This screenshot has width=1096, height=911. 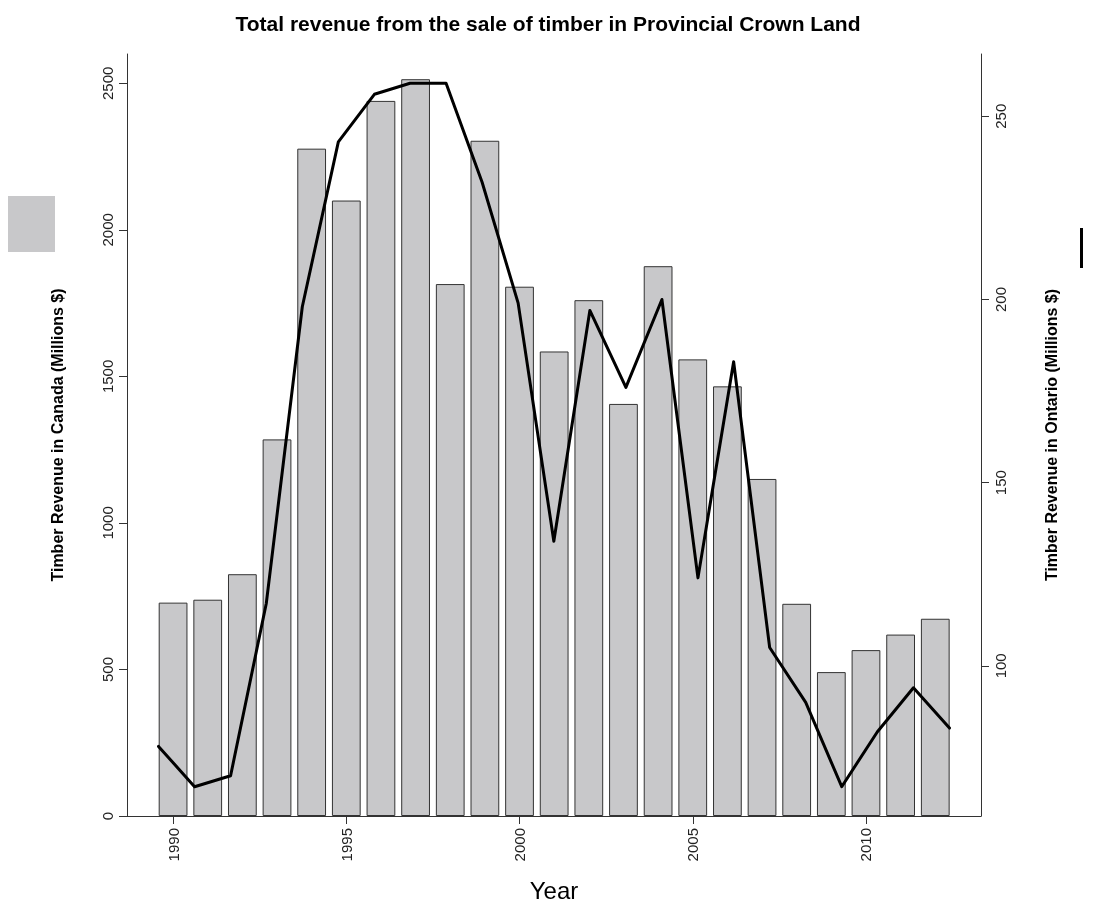 I want to click on x-tick-label: 1990, so click(x=173, y=845).